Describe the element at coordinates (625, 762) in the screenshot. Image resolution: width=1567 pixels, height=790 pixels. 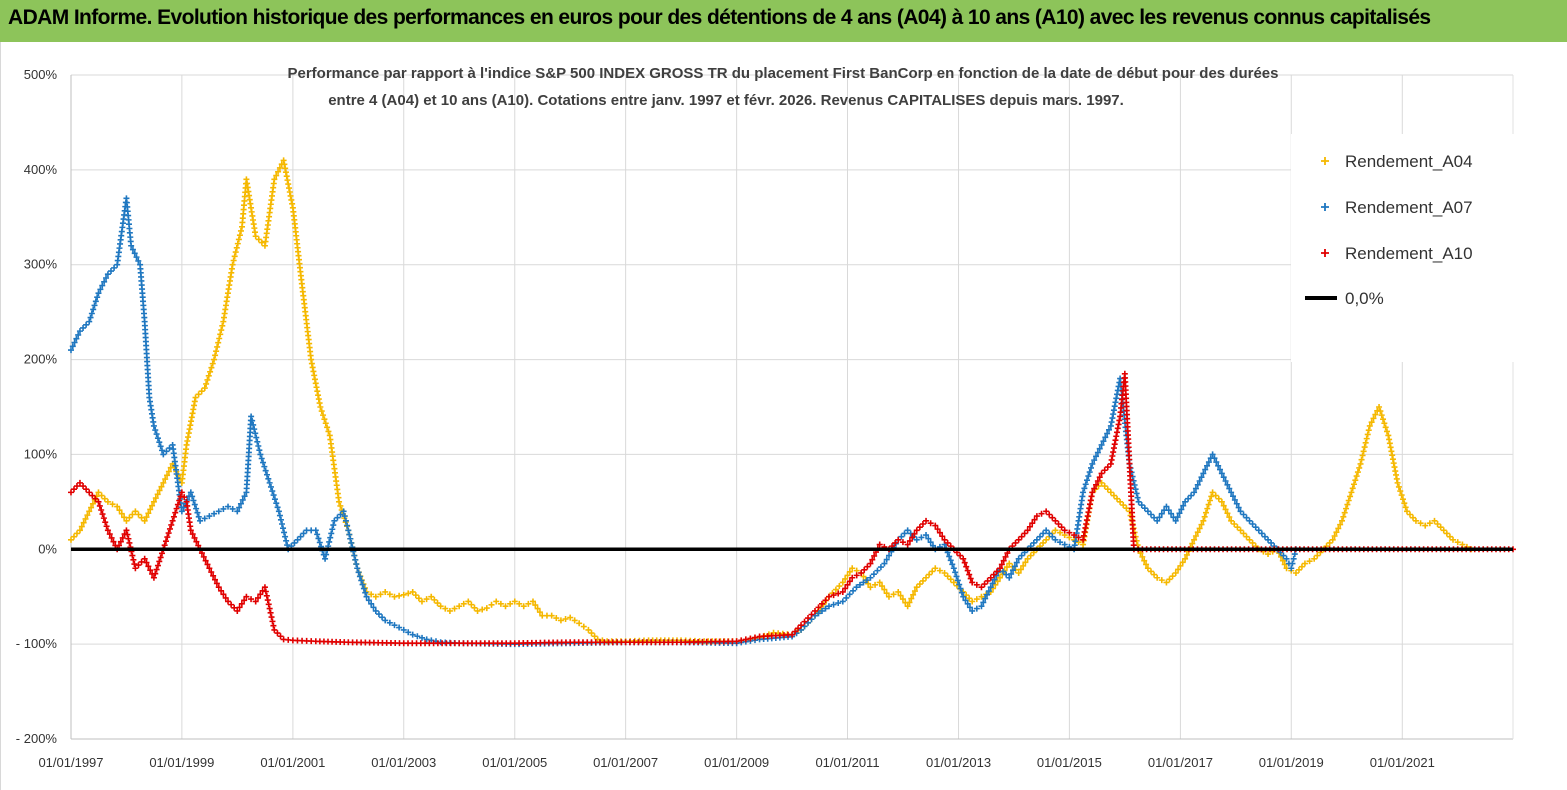
I see `x-tick-label: 01/01/2007` at that location.